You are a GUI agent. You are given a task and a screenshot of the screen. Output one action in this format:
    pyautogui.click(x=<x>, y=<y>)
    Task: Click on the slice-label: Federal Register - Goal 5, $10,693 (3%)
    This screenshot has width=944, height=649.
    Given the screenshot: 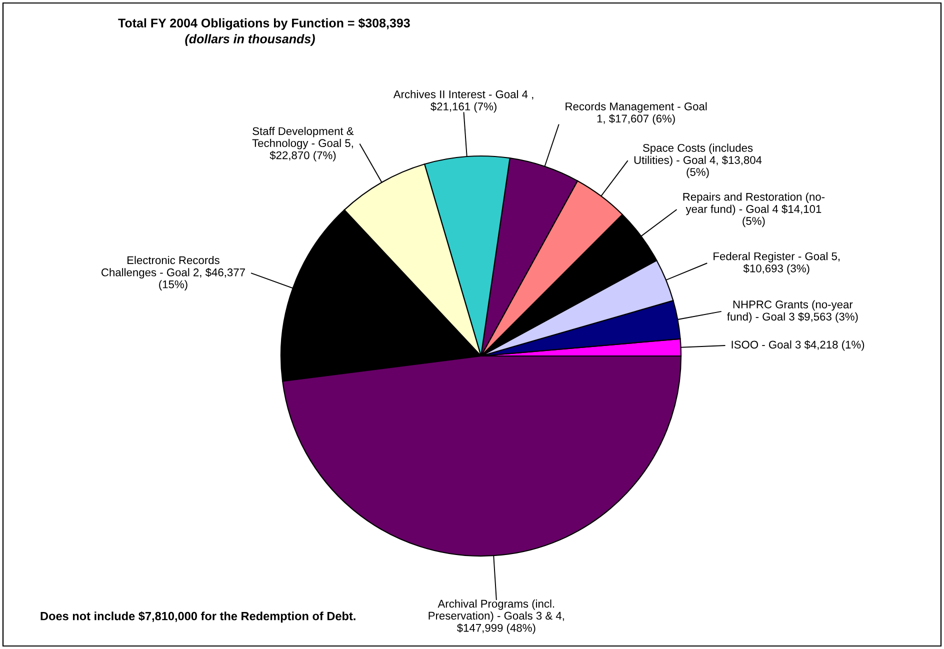 What is the action you would take?
    pyautogui.click(x=777, y=263)
    